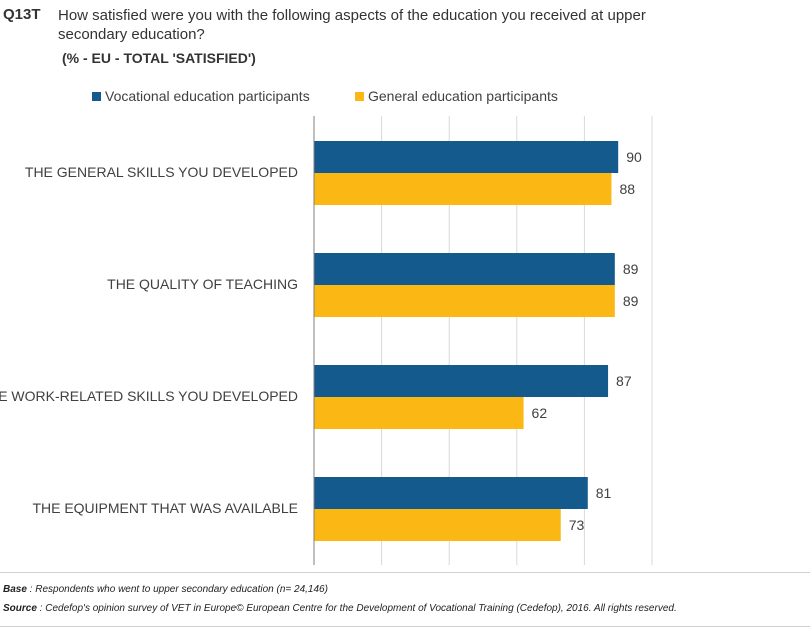 The height and width of the screenshot is (641, 810). What do you see at coordinates (149, 396) in the screenshot?
I see `category-label: THE WORK-RELATED SKILLS YOU DEVELOPED` at bounding box center [149, 396].